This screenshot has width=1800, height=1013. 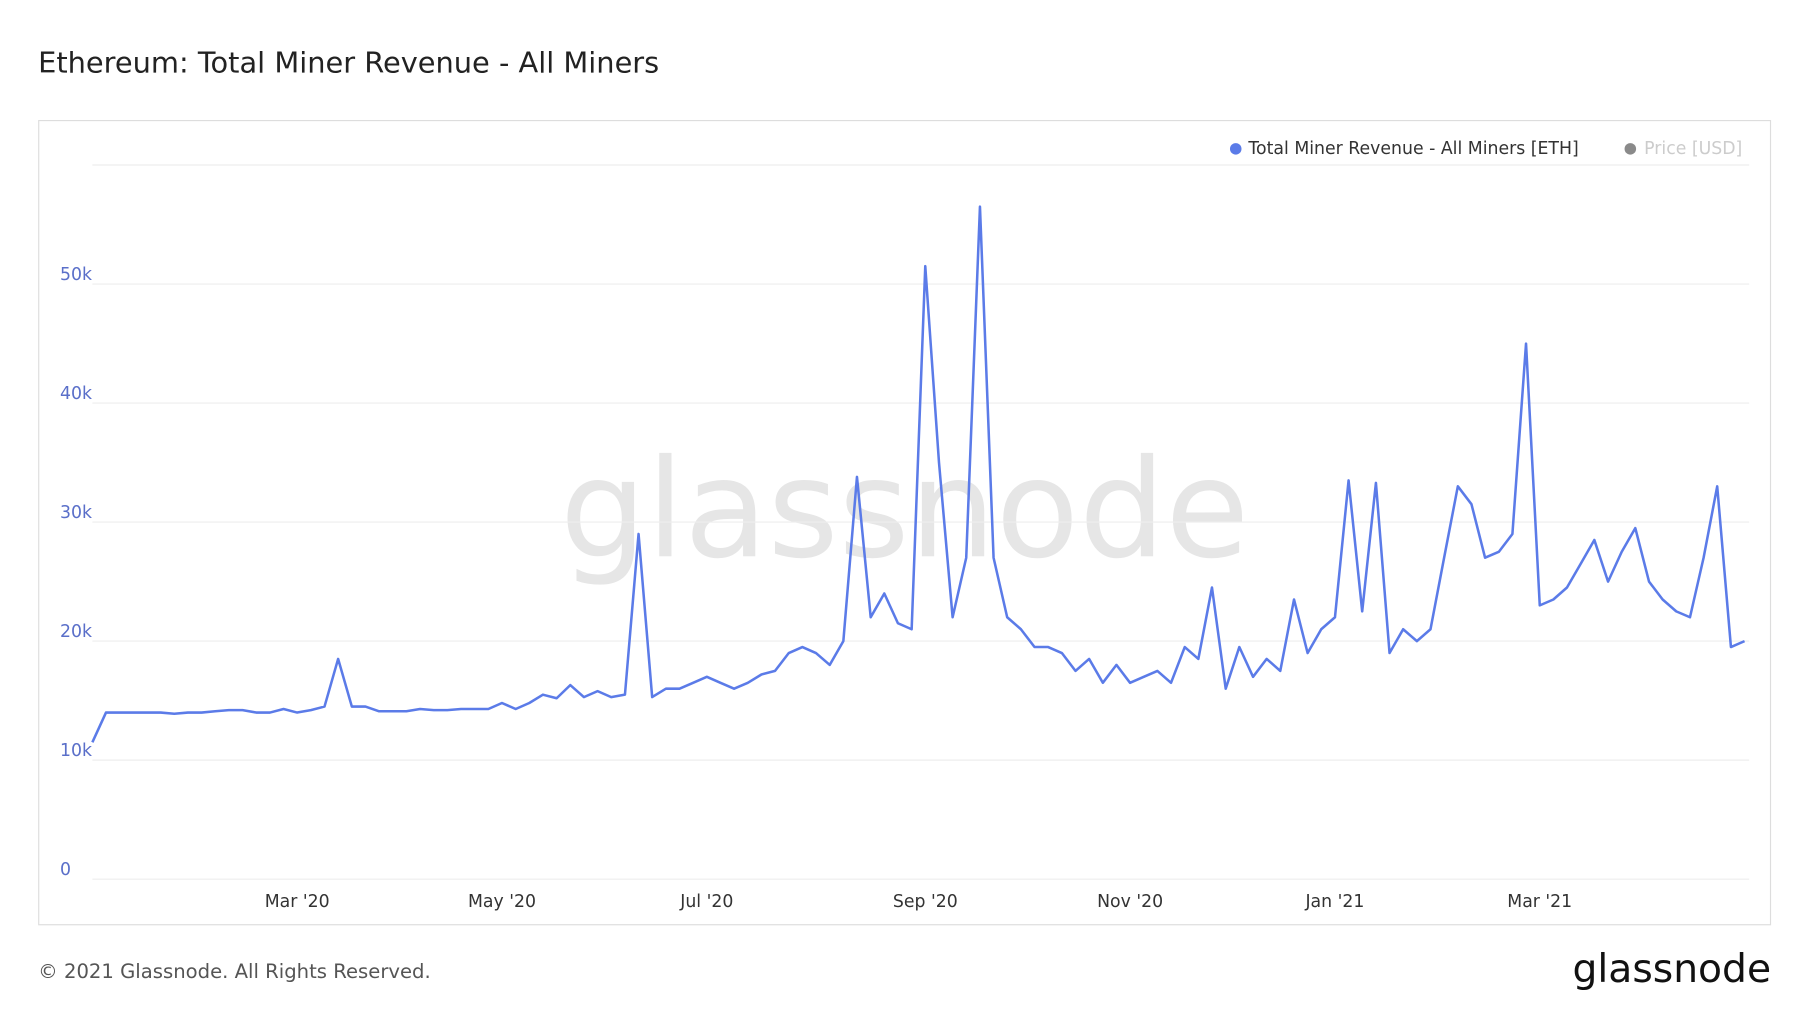 I want to click on legend-label: Price [USD], so click(x=1693, y=149).